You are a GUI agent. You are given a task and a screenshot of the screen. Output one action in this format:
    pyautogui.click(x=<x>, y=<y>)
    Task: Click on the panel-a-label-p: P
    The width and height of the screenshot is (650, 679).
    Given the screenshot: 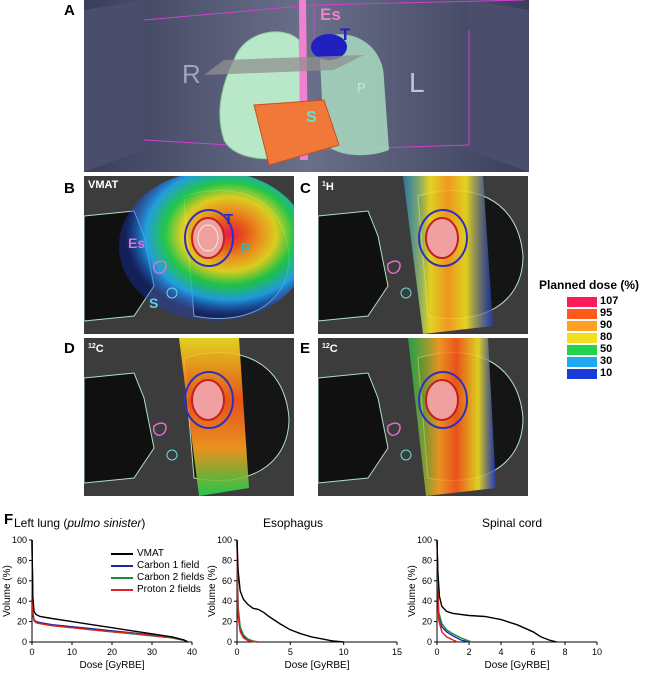 What is the action you would take?
    pyautogui.click(x=361, y=87)
    